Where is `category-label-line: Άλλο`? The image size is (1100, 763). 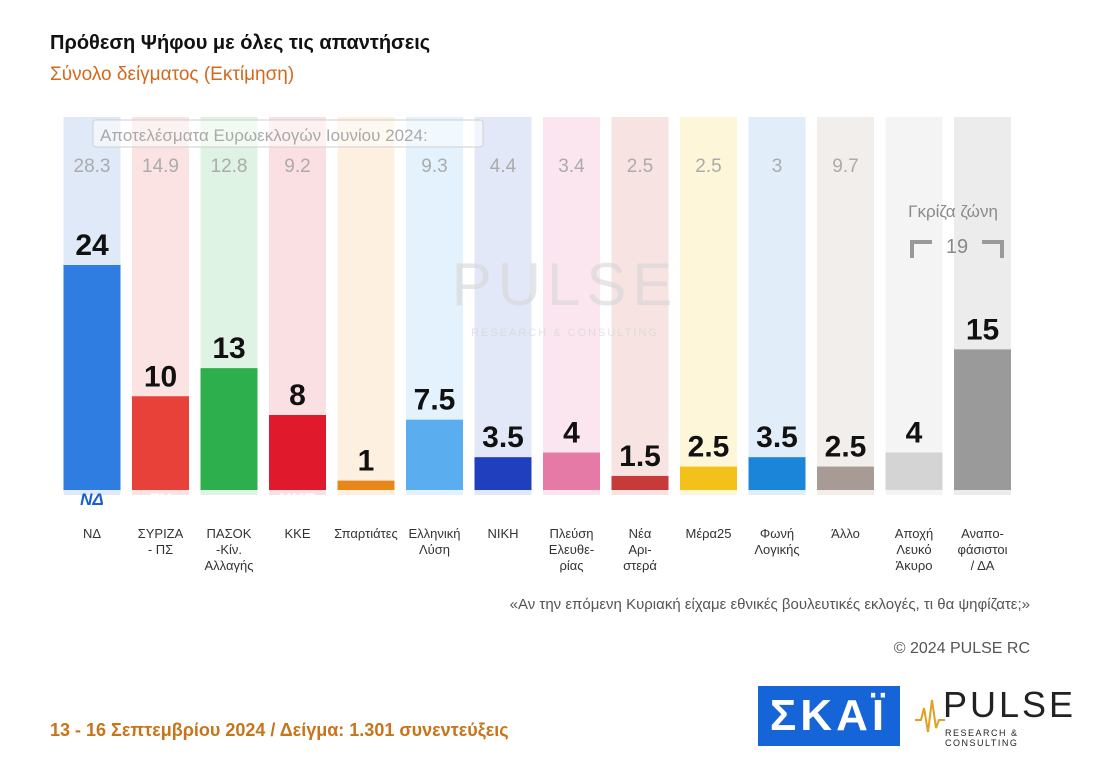
category-label-line: Άλλο is located at coordinates (845, 533).